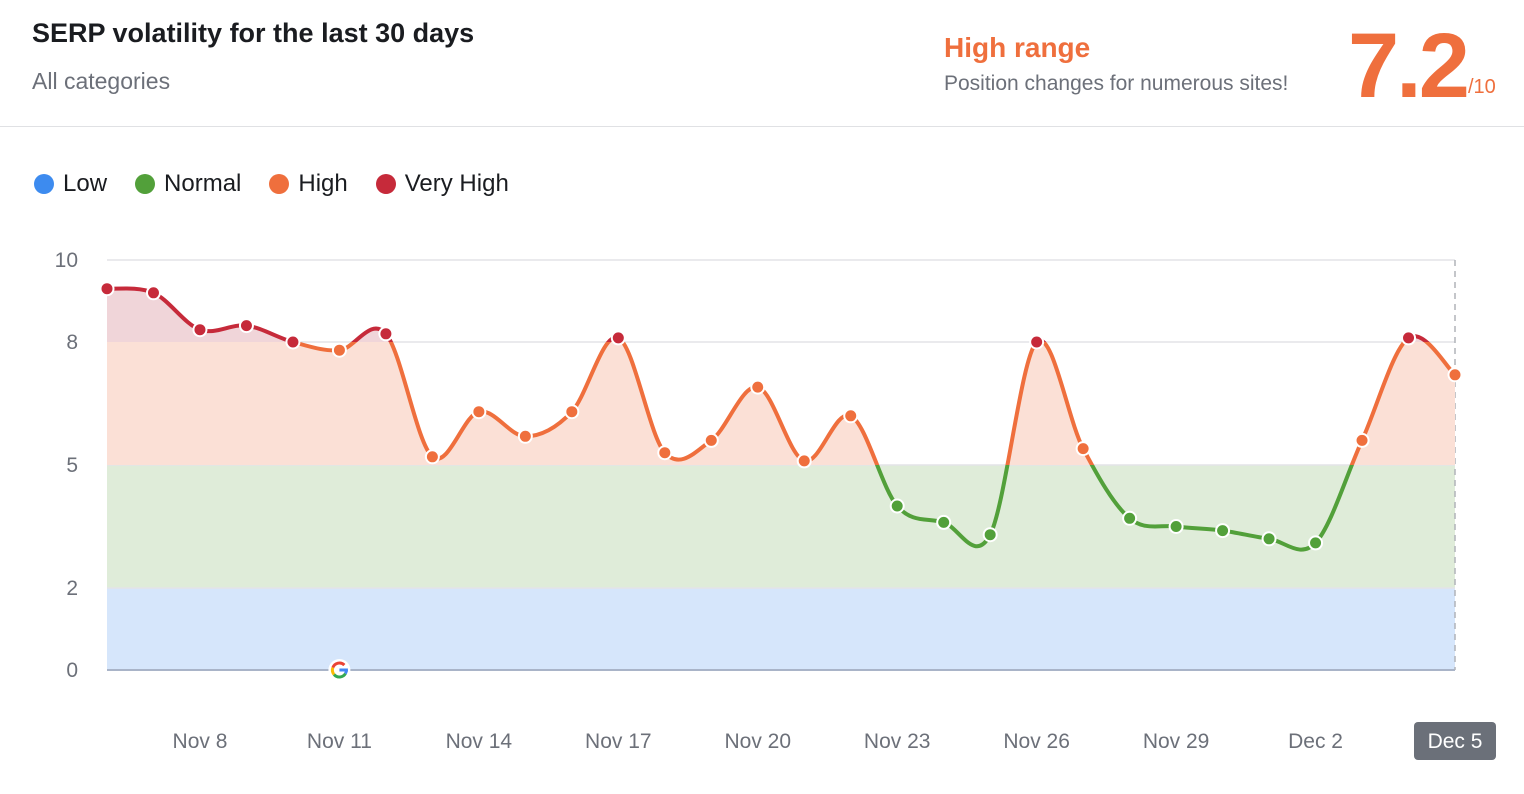 Image resolution: width=1524 pixels, height=794 pixels. Describe the element at coordinates (781, 526) in the screenshot. I see `band-normal` at that location.